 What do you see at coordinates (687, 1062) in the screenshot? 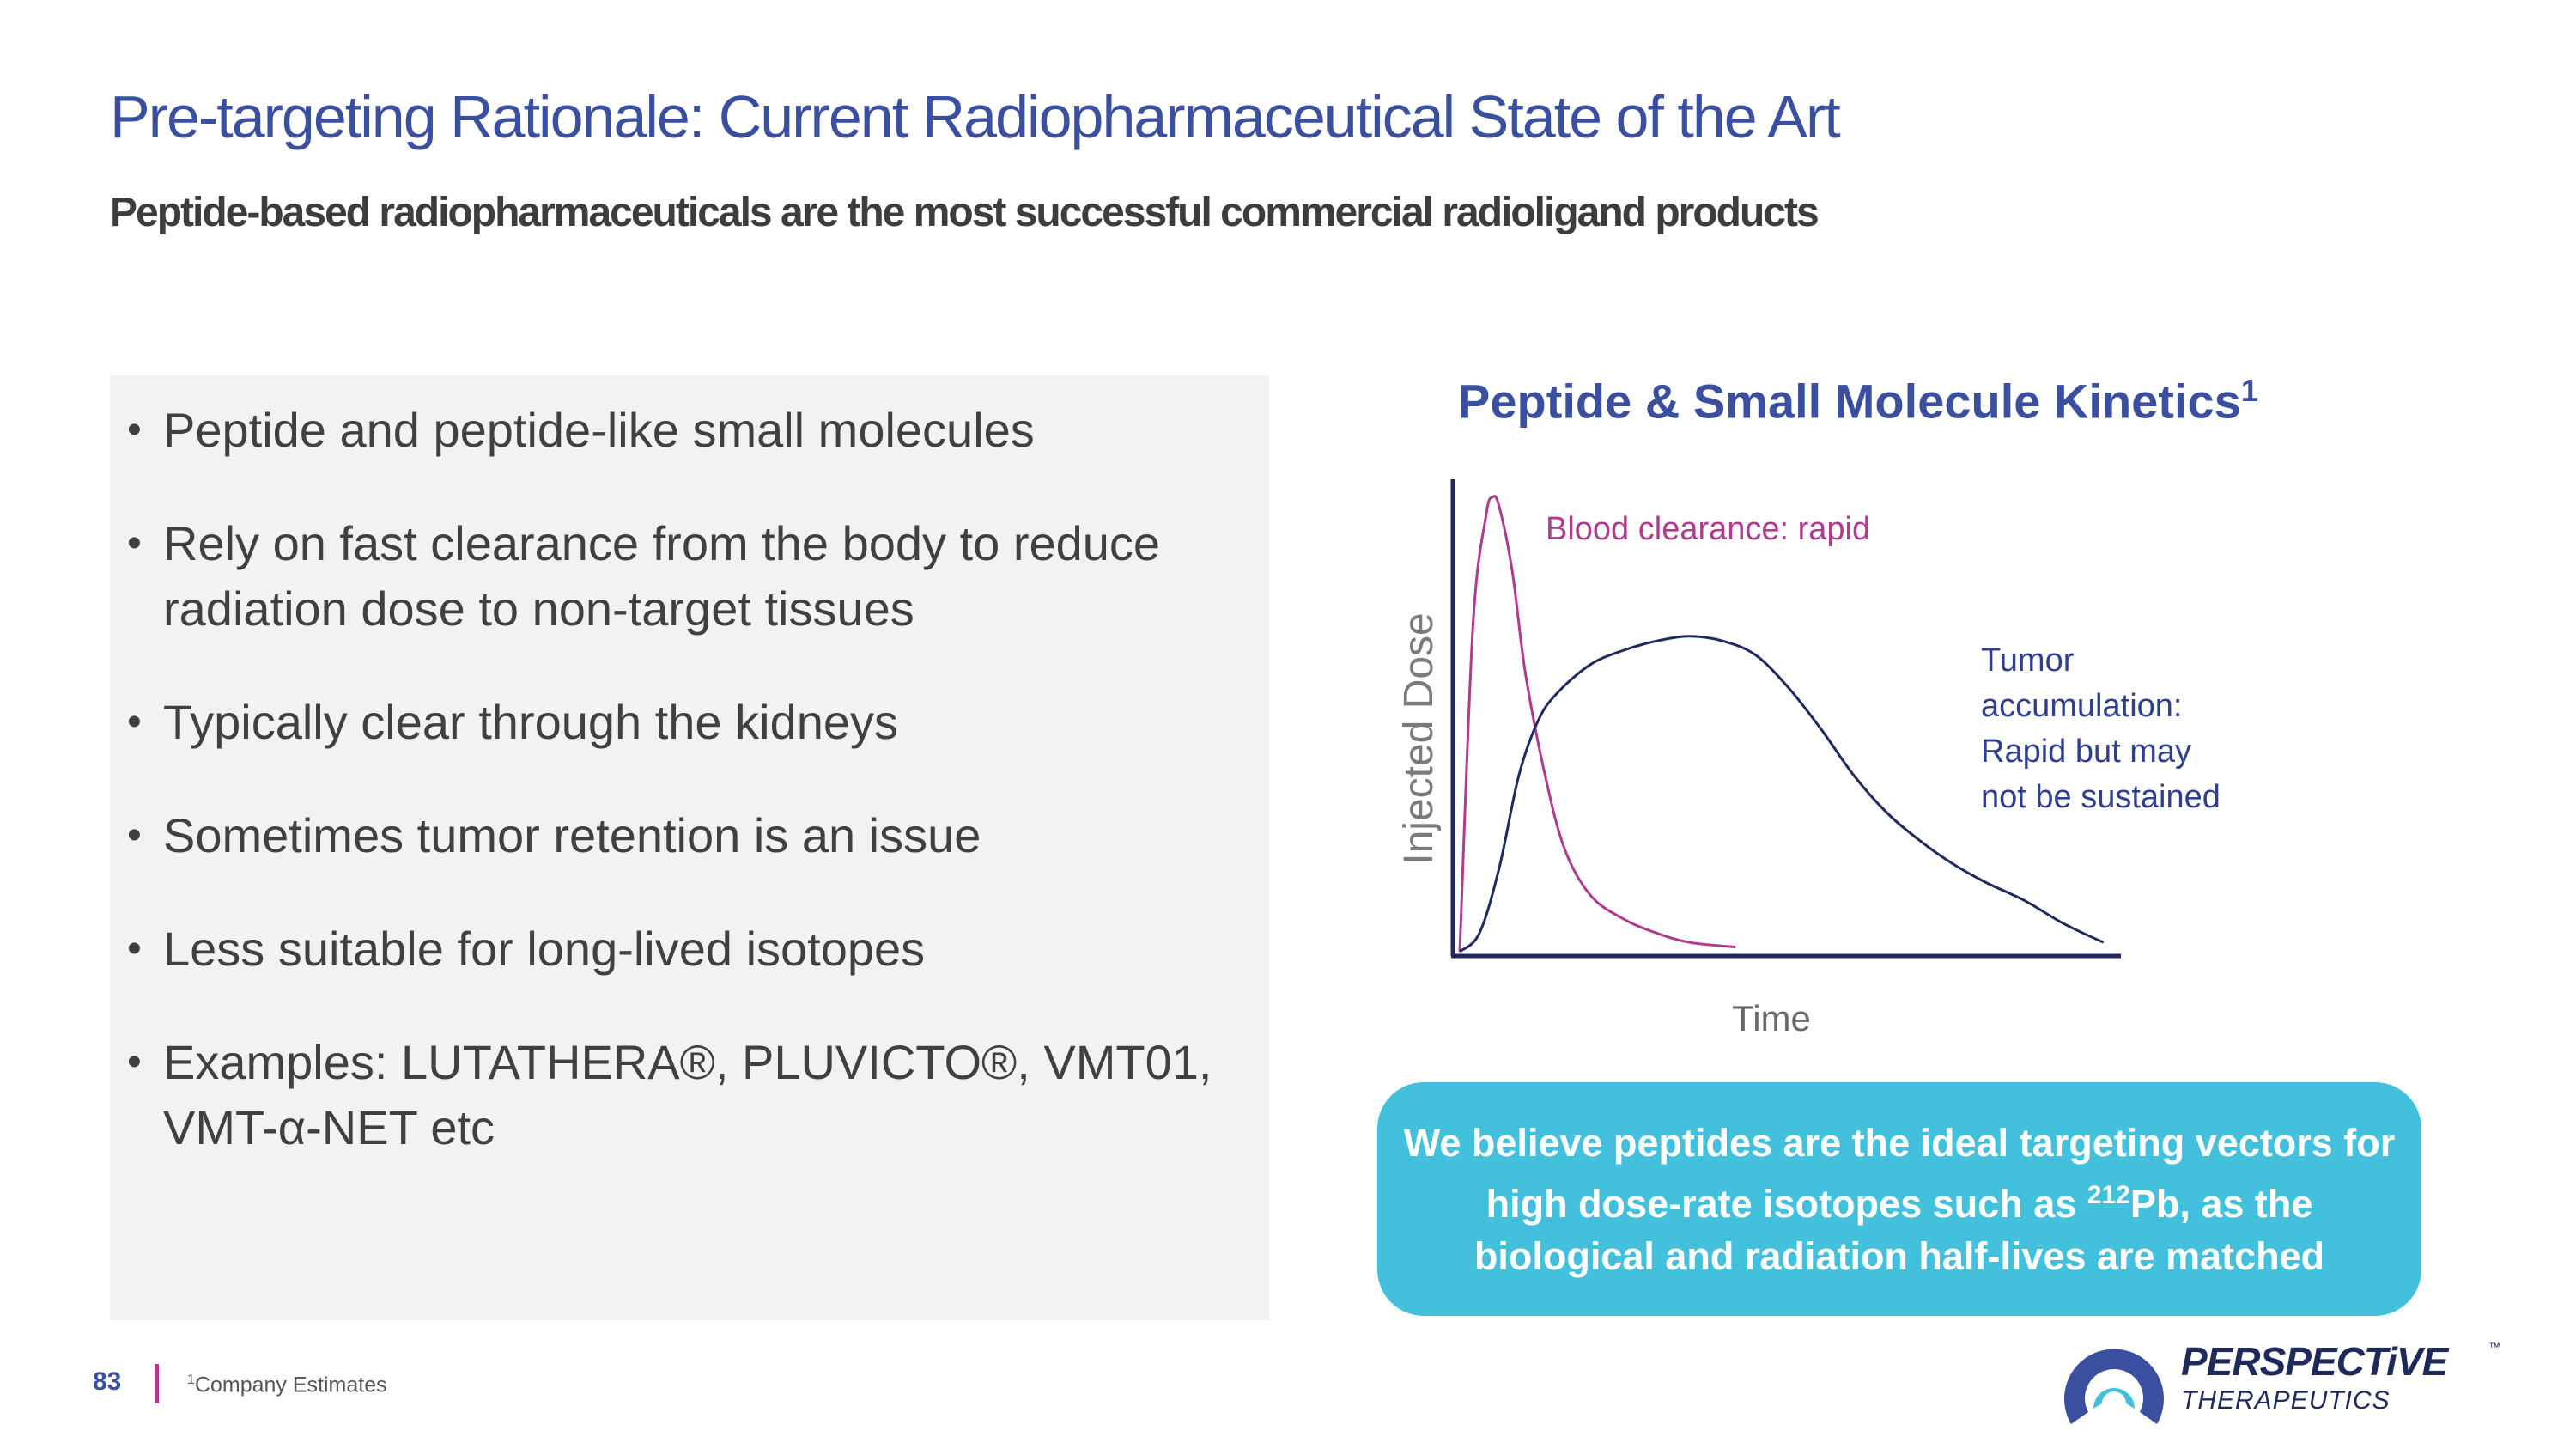
I see `bullet-line: Examples: LUTATHERA®, PLUVICTO®, VMT01,` at bounding box center [687, 1062].